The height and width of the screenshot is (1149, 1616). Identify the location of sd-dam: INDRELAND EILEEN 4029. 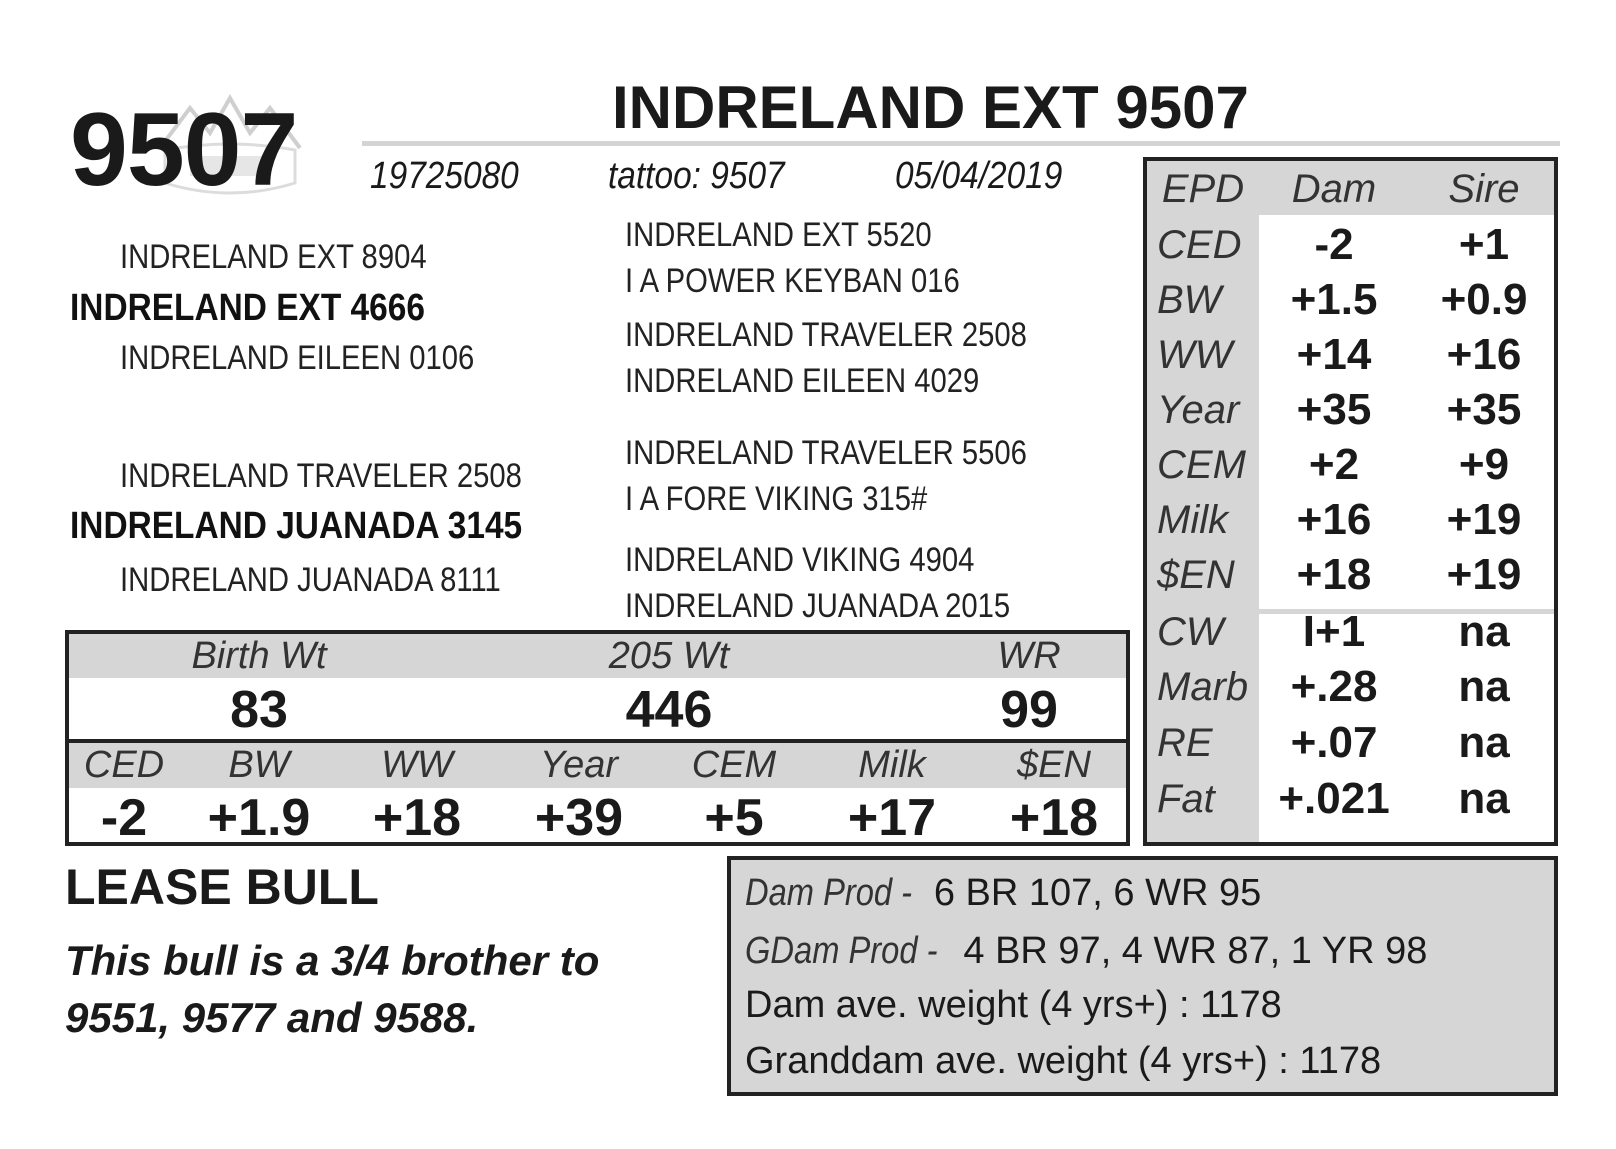
(802, 381).